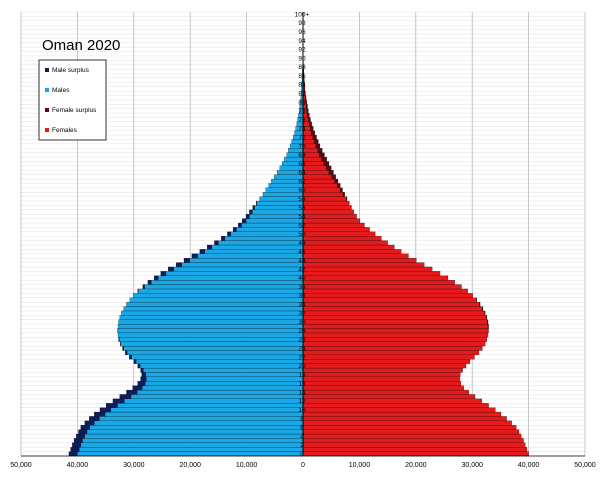 Image resolution: width=600 pixels, height=482 pixels. I want to click on age-tick-label: 90, so click(302, 58).